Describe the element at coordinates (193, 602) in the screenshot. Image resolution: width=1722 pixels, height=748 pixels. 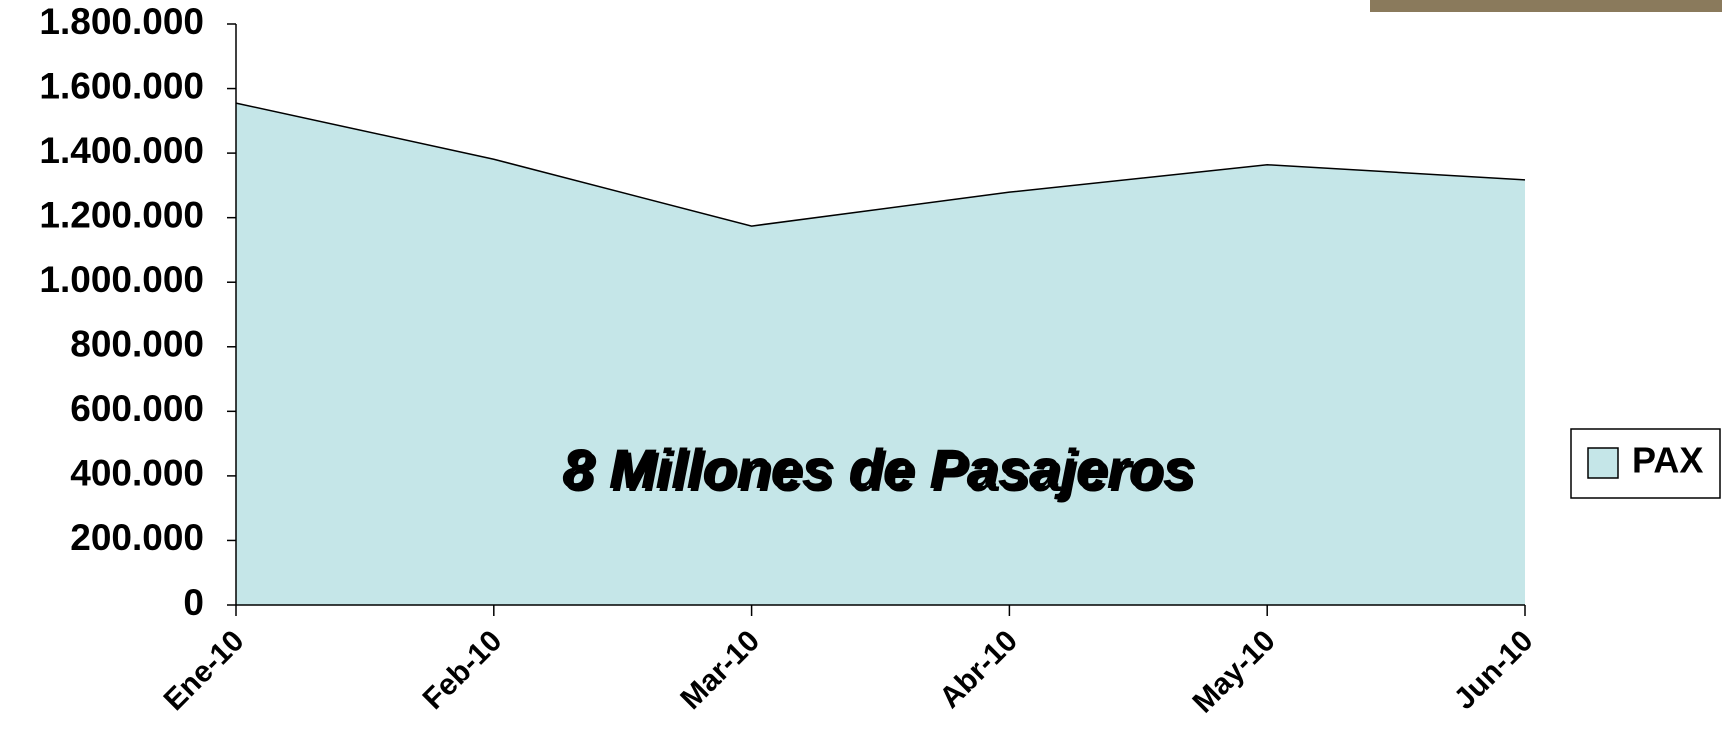
I see `y-tick-label: 0` at that location.